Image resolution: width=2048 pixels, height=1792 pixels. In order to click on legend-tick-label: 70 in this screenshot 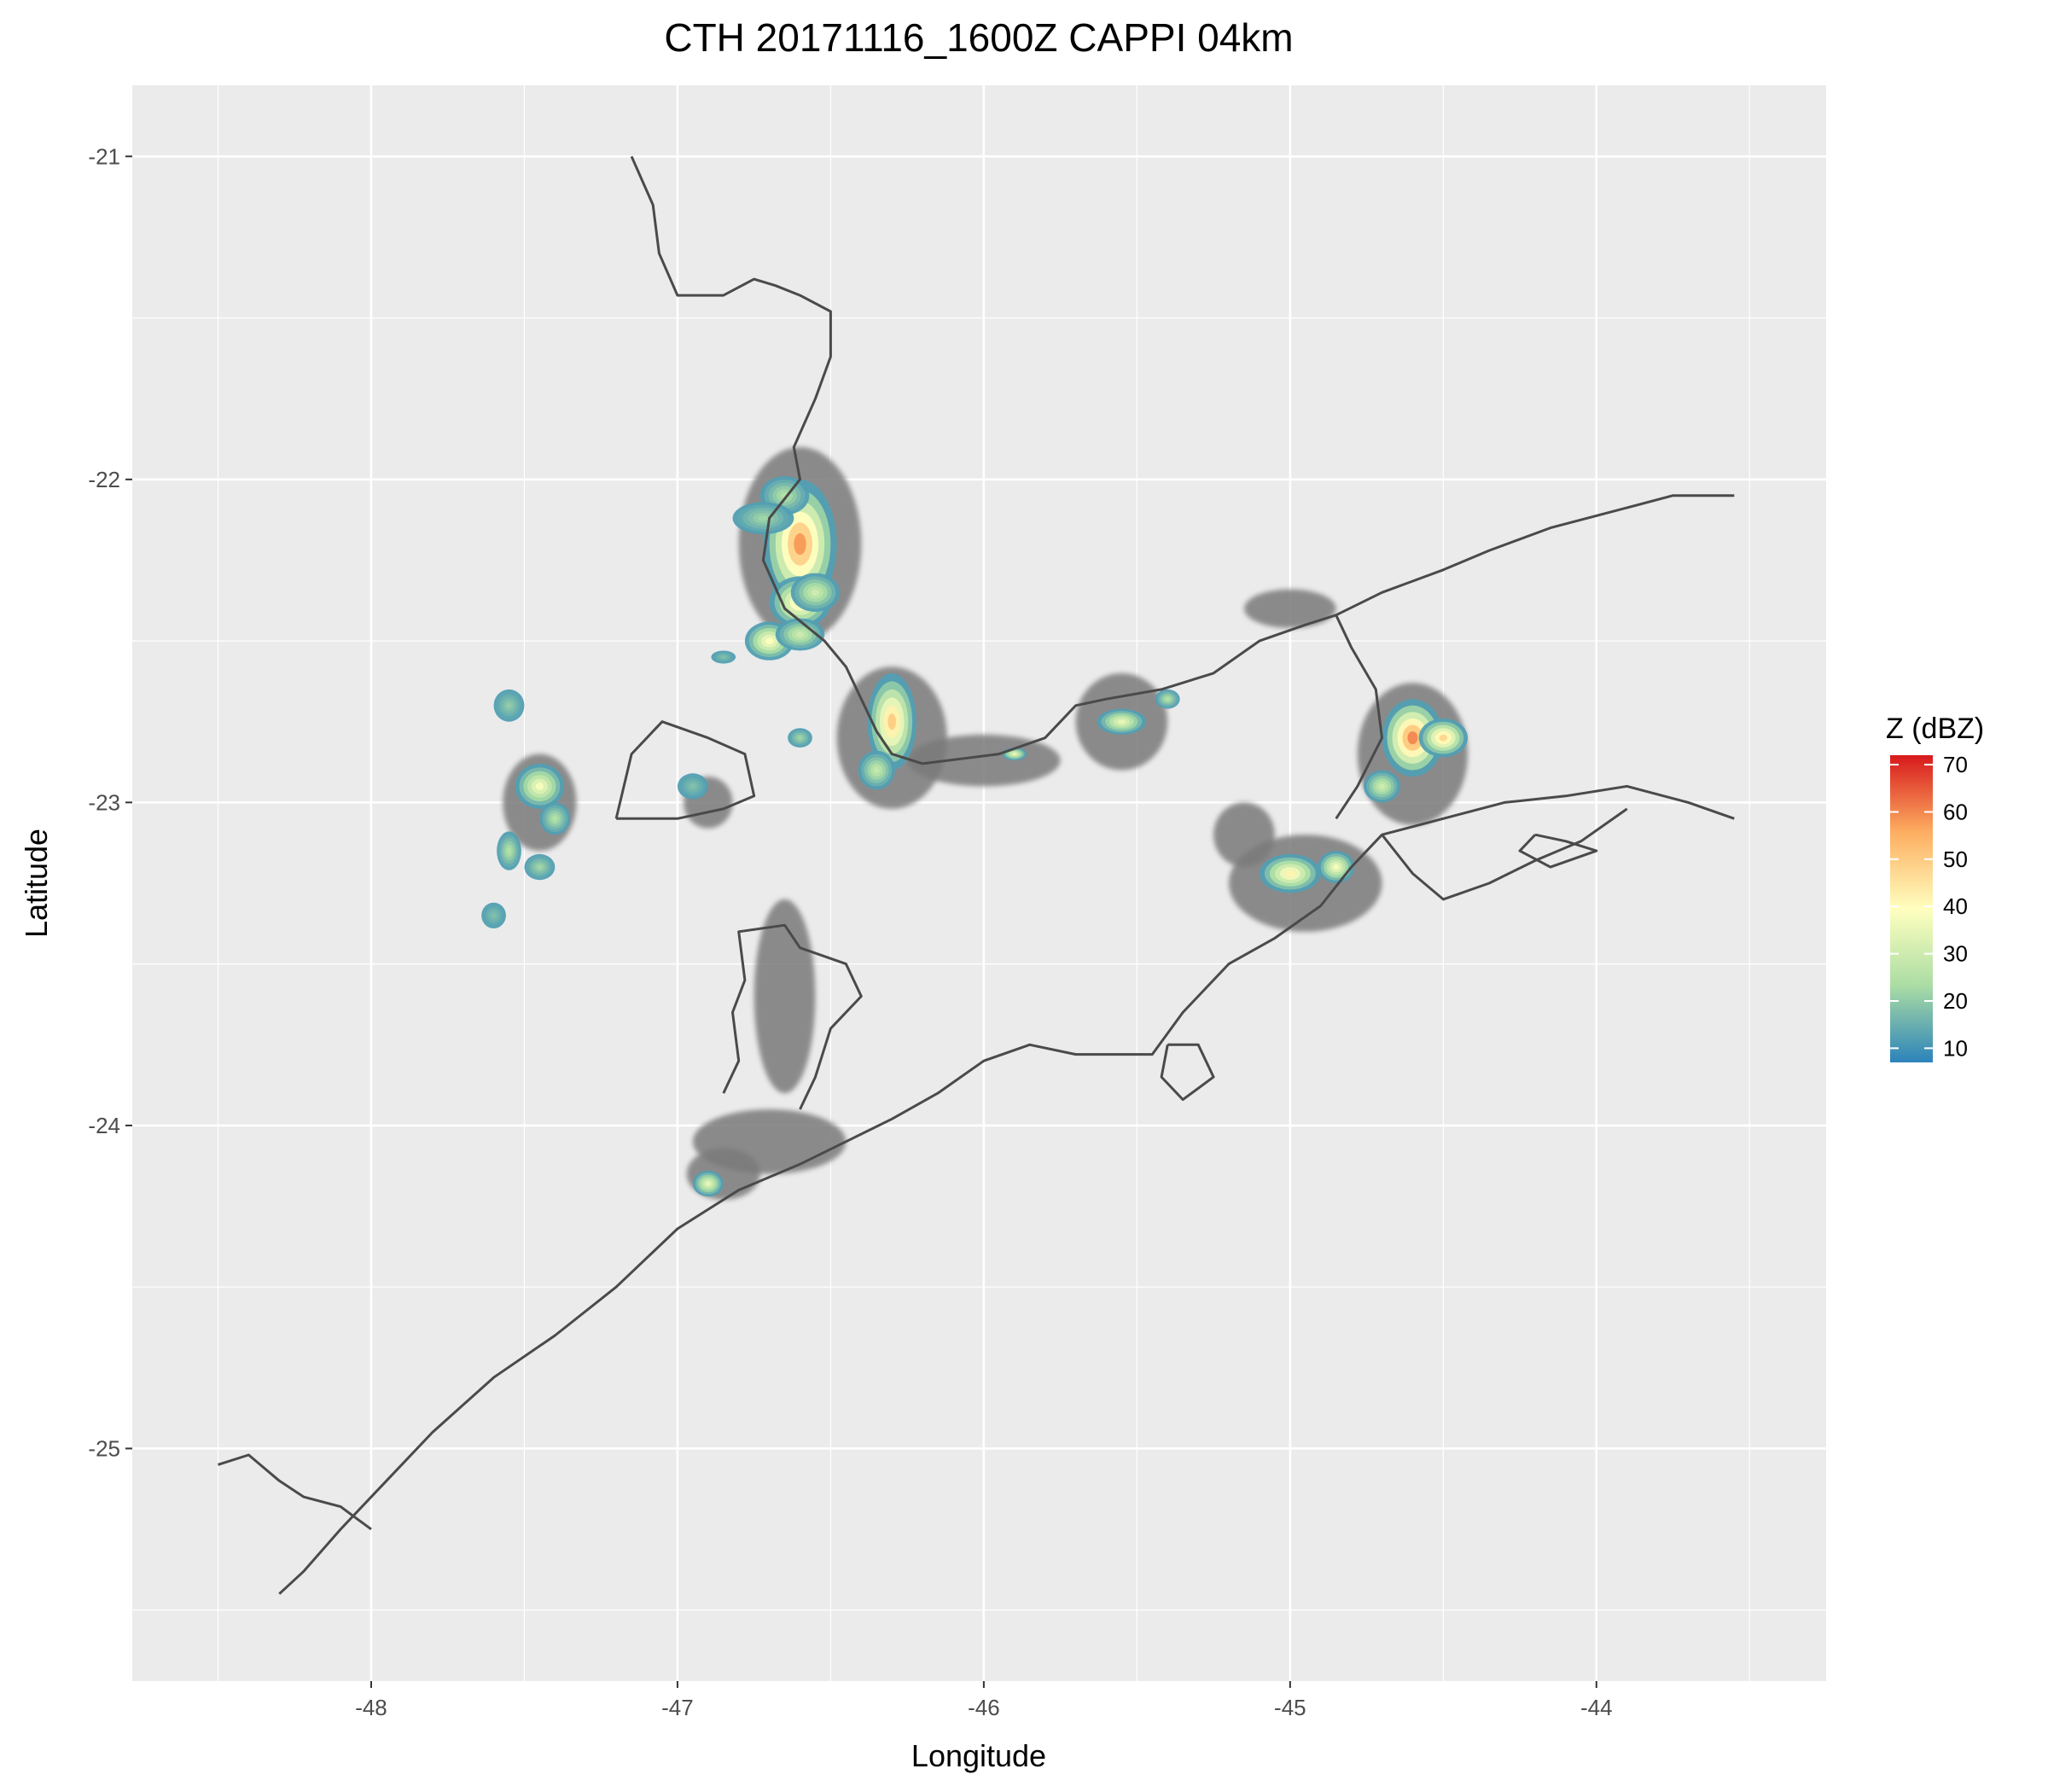, I will do `click(1956, 764)`.